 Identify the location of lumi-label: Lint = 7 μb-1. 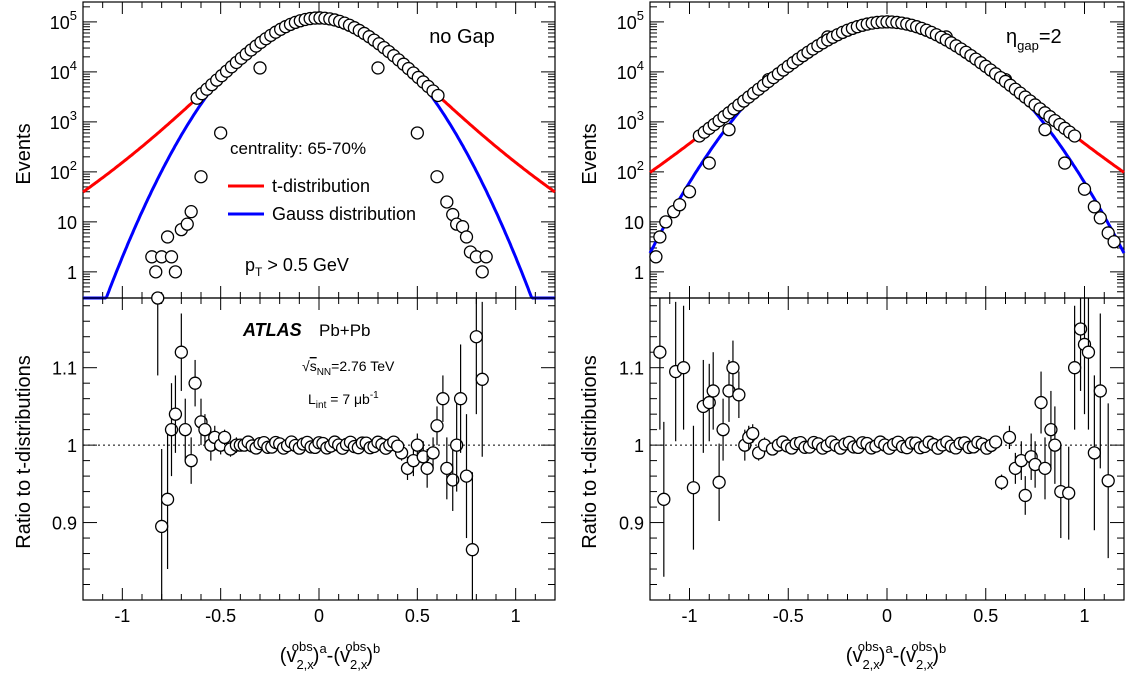
(343, 400).